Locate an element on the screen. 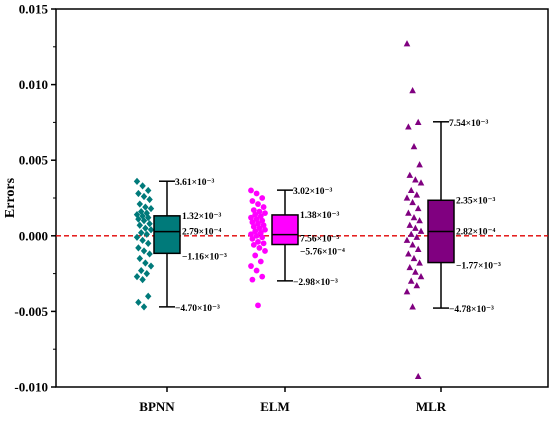 Image resolution: width=550 pixels, height=422 pixels. y-axis: -0.010 -0.005 0.000 0.005 0.010 0.015 is located at coordinates (35, 198).